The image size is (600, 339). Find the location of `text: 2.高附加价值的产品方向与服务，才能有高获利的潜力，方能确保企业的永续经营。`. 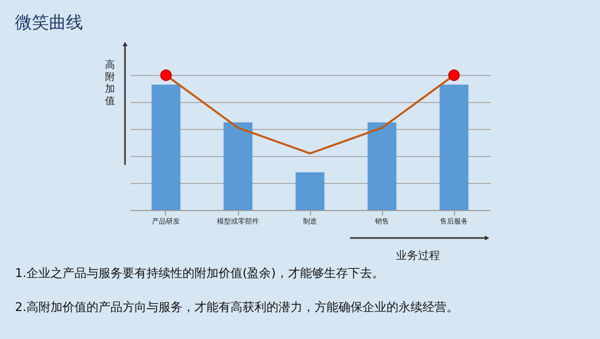

text: 2.高附加价值的产品方向与服务，才能有高获利的潜力，方能确保企业的永续经营。 is located at coordinates (236, 307).